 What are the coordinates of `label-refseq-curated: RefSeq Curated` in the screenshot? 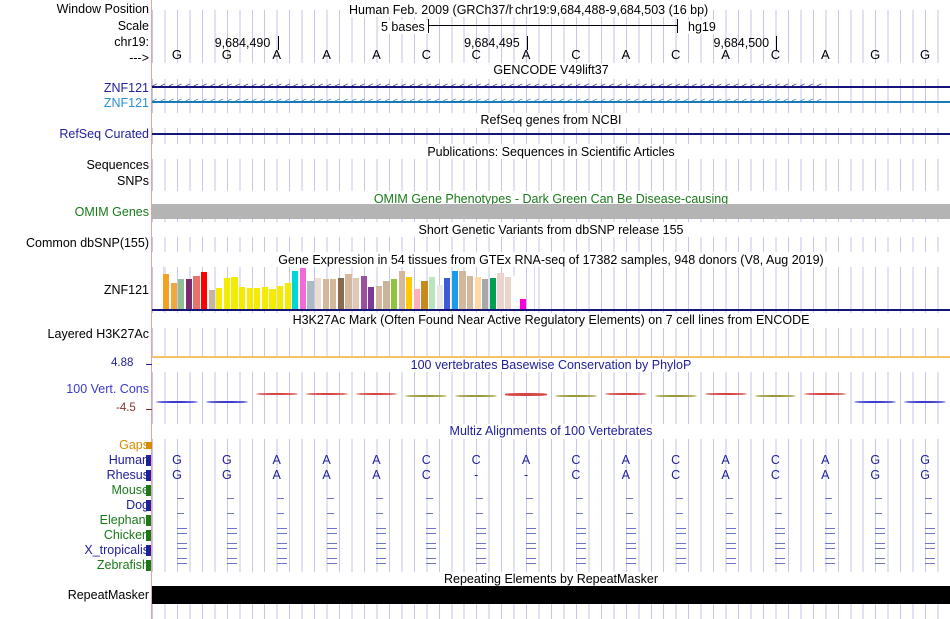 It's located at (104, 134).